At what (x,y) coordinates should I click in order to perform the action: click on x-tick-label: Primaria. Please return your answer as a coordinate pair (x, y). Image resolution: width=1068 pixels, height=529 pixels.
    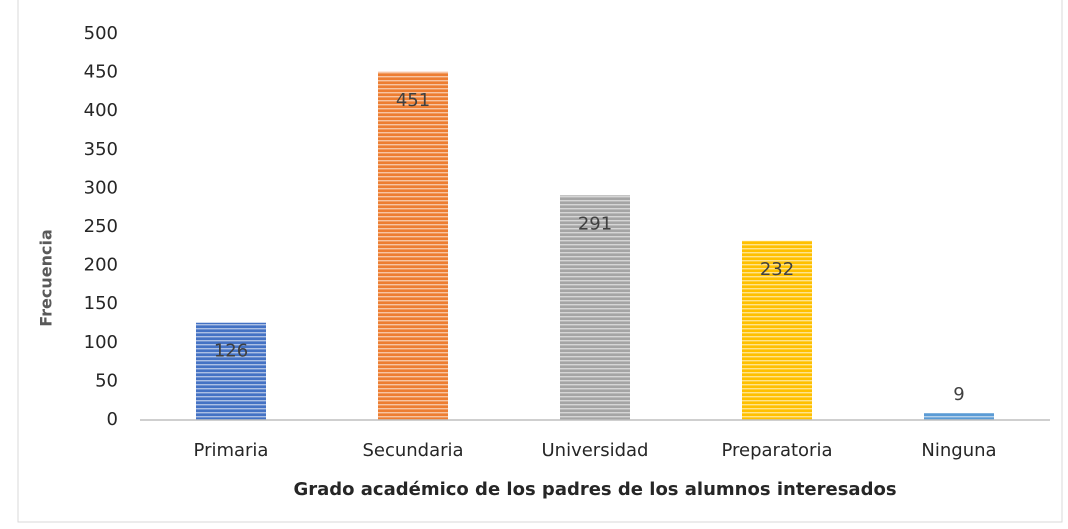
    Looking at the image, I should click on (231, 450).